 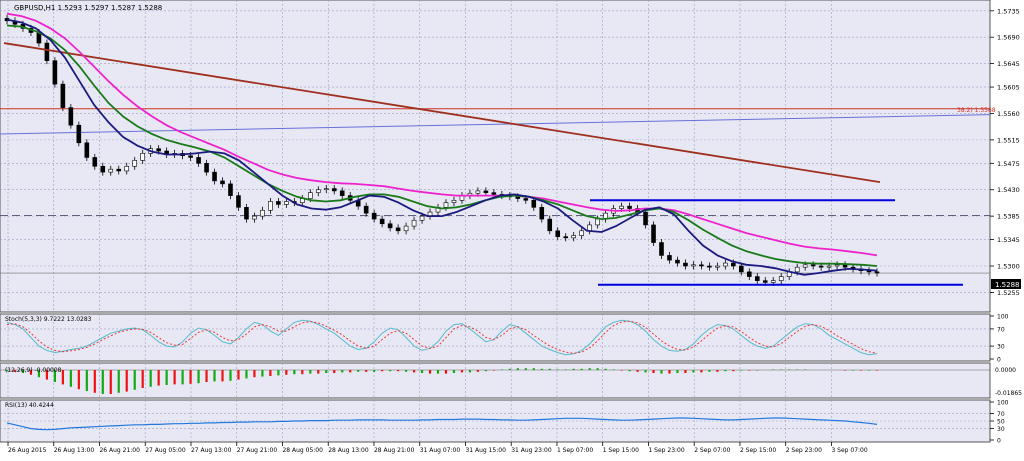 I want to click on time-tick-label: 2 Sep 23:00, so click(x=804, y=450).